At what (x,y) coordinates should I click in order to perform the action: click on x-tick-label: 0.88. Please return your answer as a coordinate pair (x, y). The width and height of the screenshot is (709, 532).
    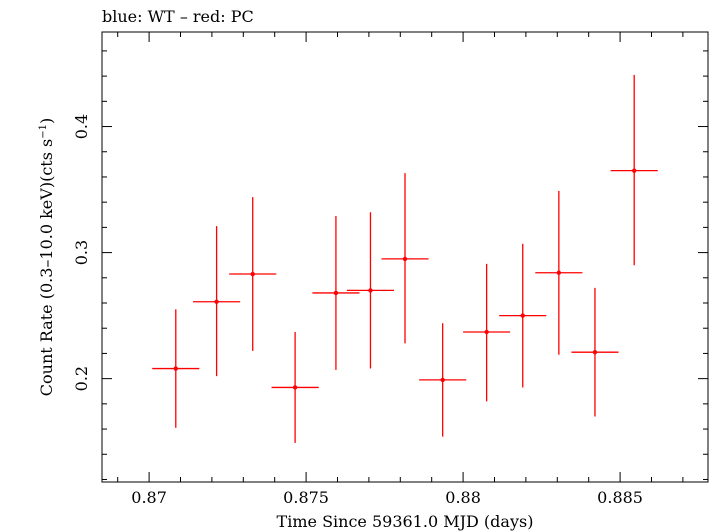
    Looking at the image, I should click on (463, 497).